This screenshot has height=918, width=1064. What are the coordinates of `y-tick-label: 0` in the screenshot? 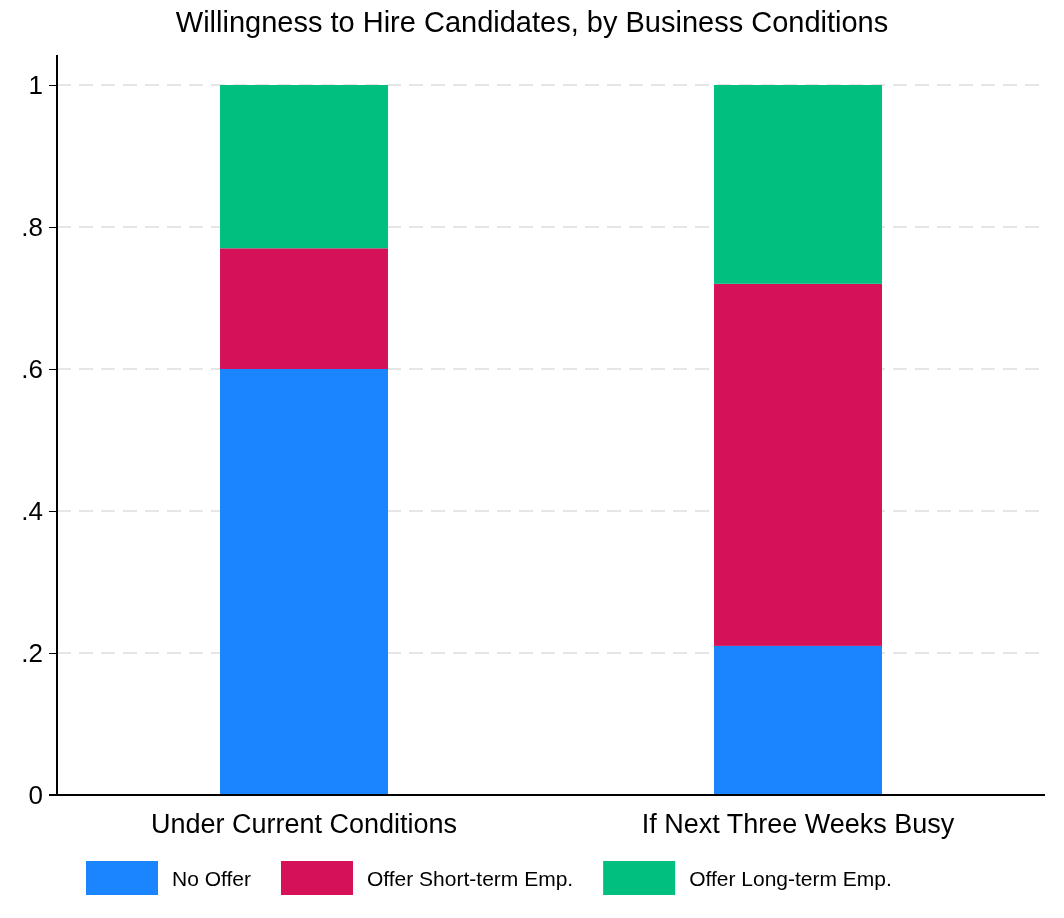 It's located at (35, 794).